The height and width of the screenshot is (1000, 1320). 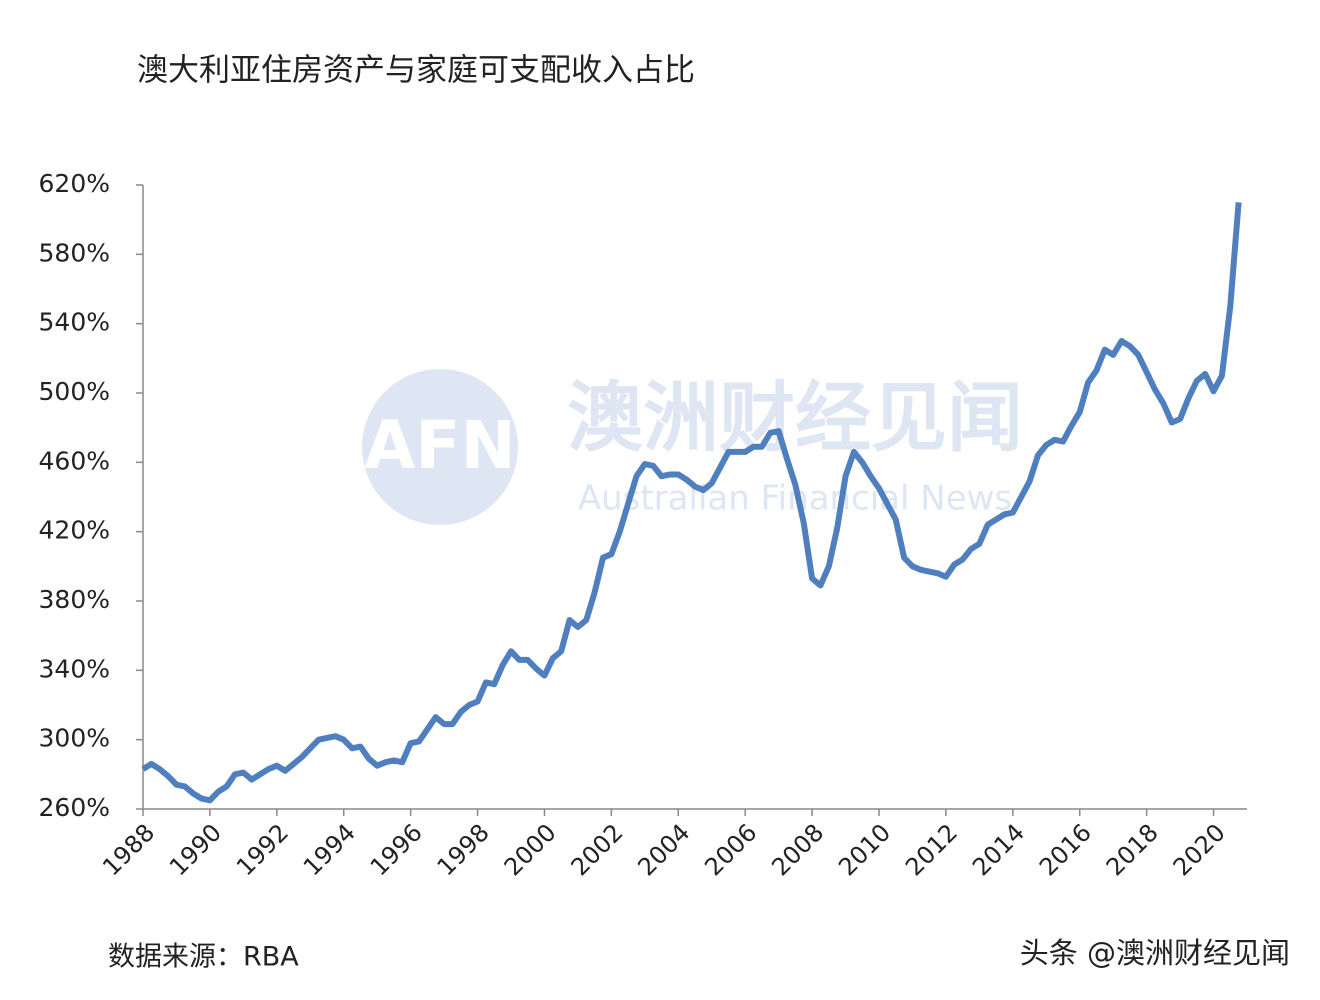 I want to click on x-tick-label: 2008, so click(x=797, y=849).